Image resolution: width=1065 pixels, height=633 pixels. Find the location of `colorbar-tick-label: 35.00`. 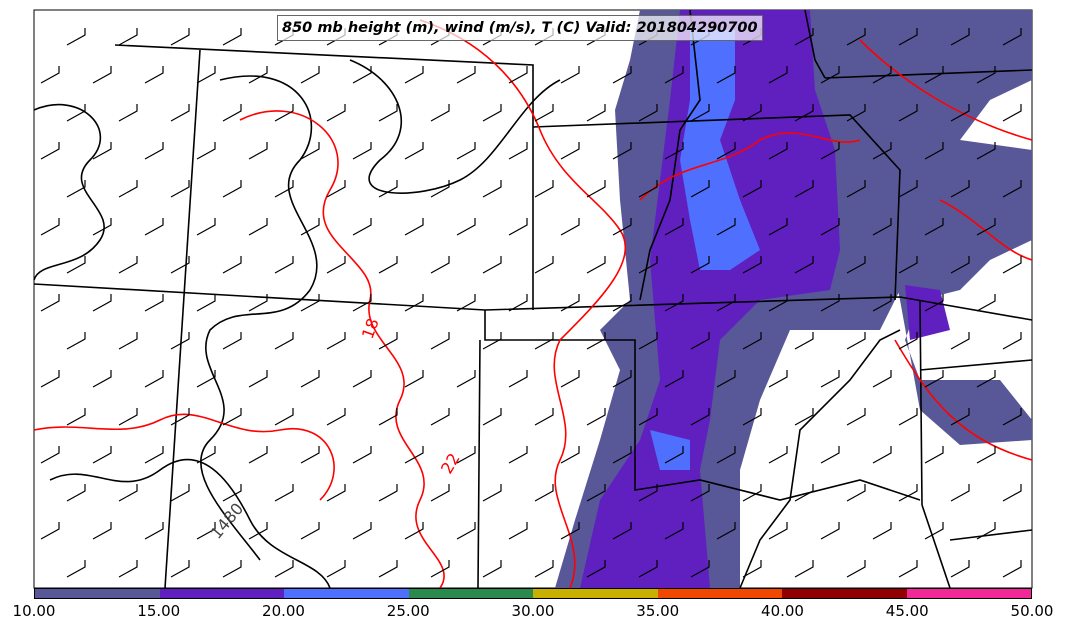

colorbar-tick-label: 35.00 is located at coordinates (658, 611).